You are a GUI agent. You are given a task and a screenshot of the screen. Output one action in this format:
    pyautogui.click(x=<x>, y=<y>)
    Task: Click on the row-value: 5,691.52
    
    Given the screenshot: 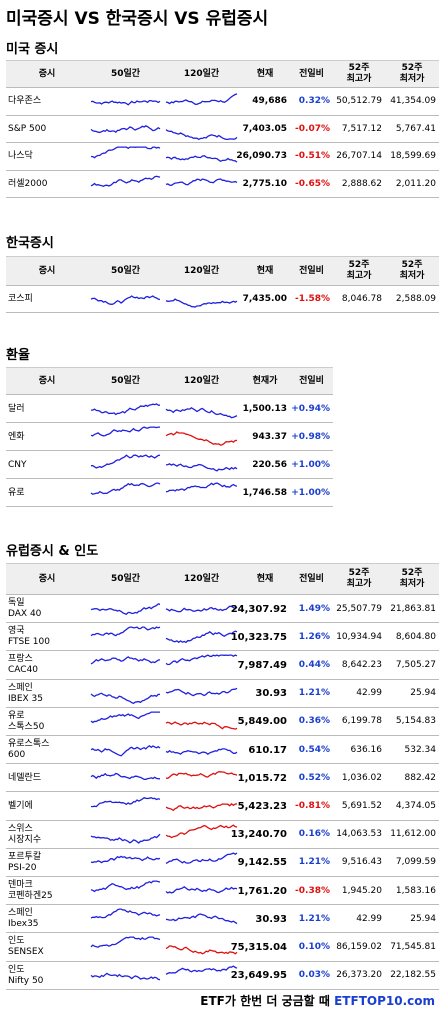 What is the action you would take?
    pyautogui.click(x=361, y=805)
    